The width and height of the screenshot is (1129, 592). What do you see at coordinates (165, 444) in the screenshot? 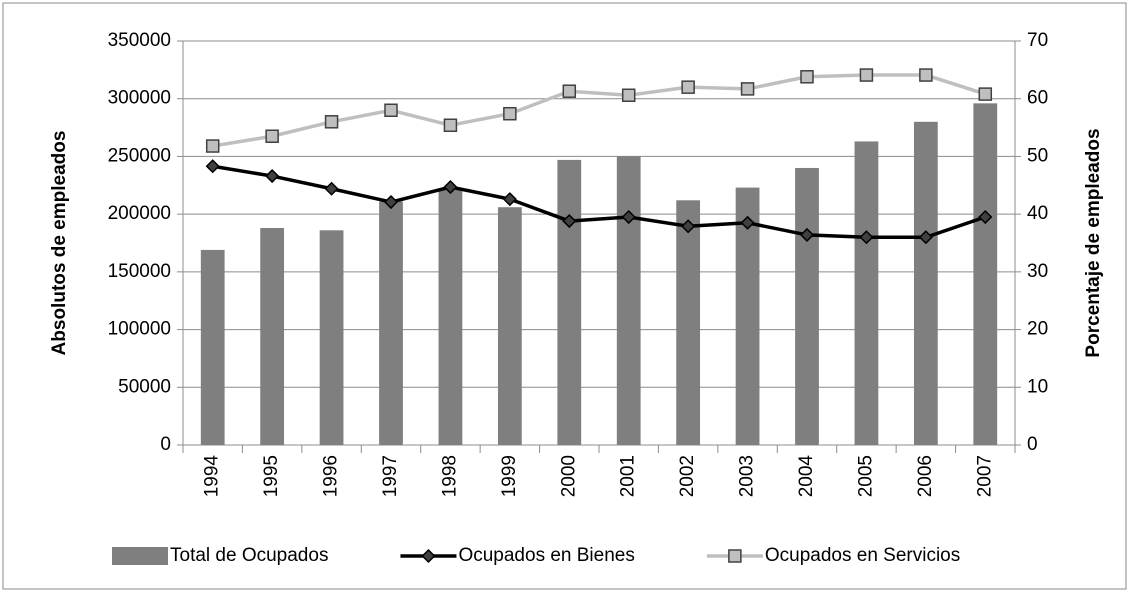
I see `y-tick-label: 0` at bounding box center [165, 444].